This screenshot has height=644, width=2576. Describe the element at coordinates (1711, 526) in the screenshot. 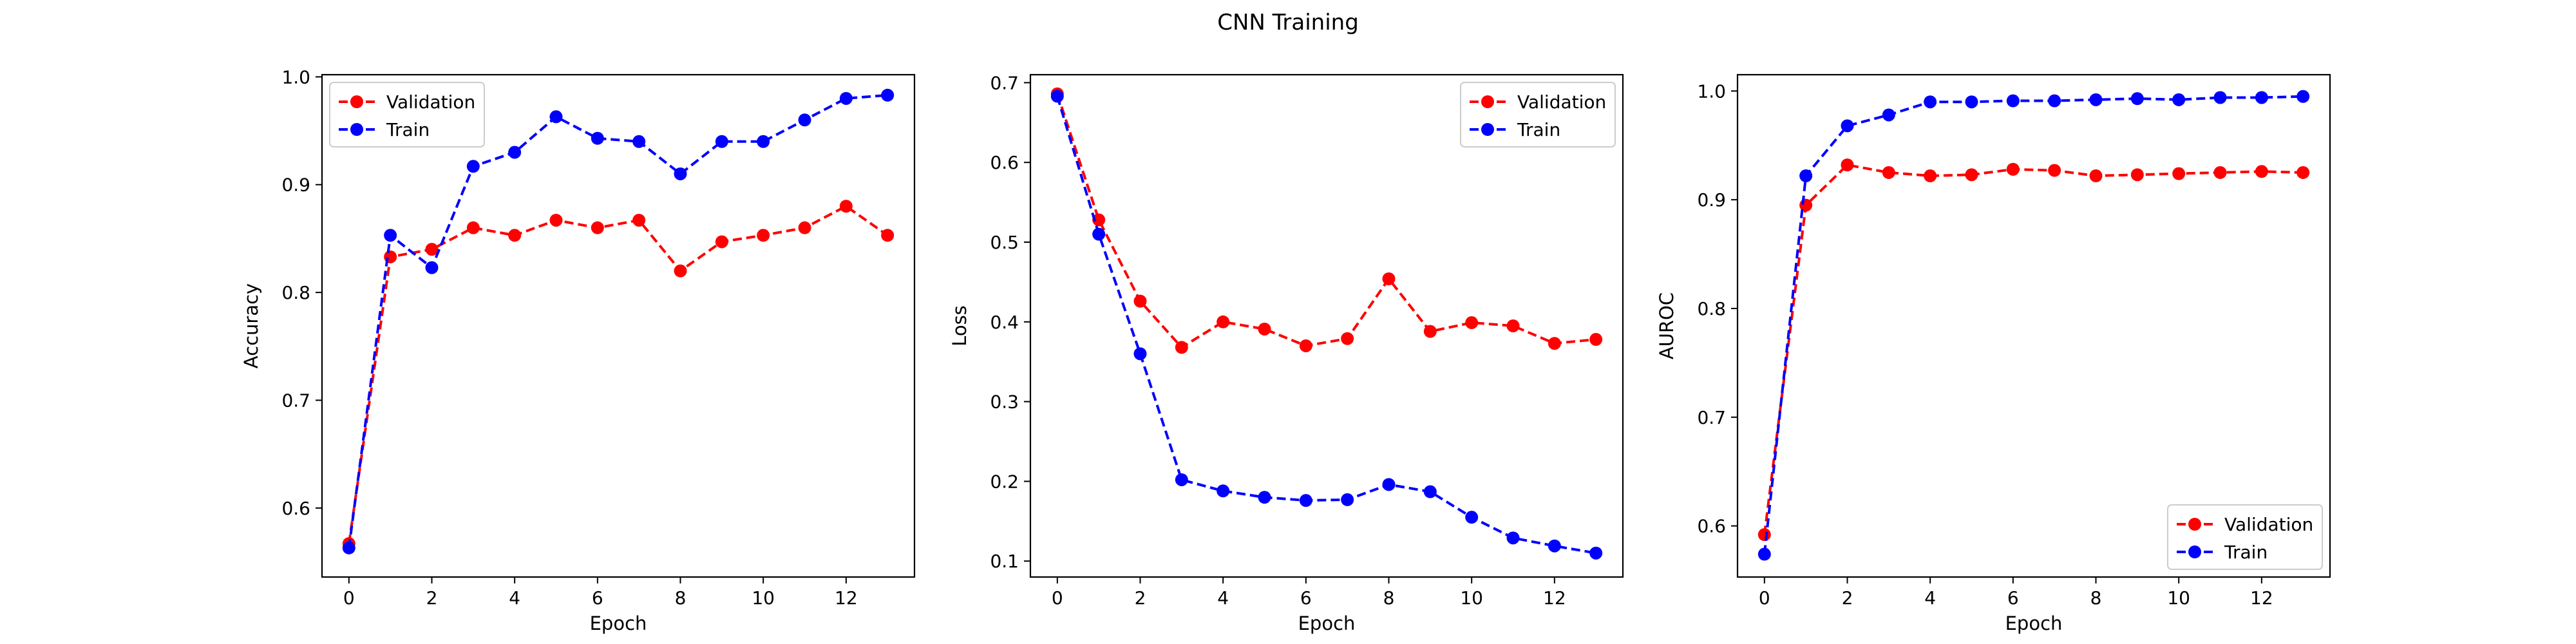

I see `y-tick-label: 0.6` at that location.